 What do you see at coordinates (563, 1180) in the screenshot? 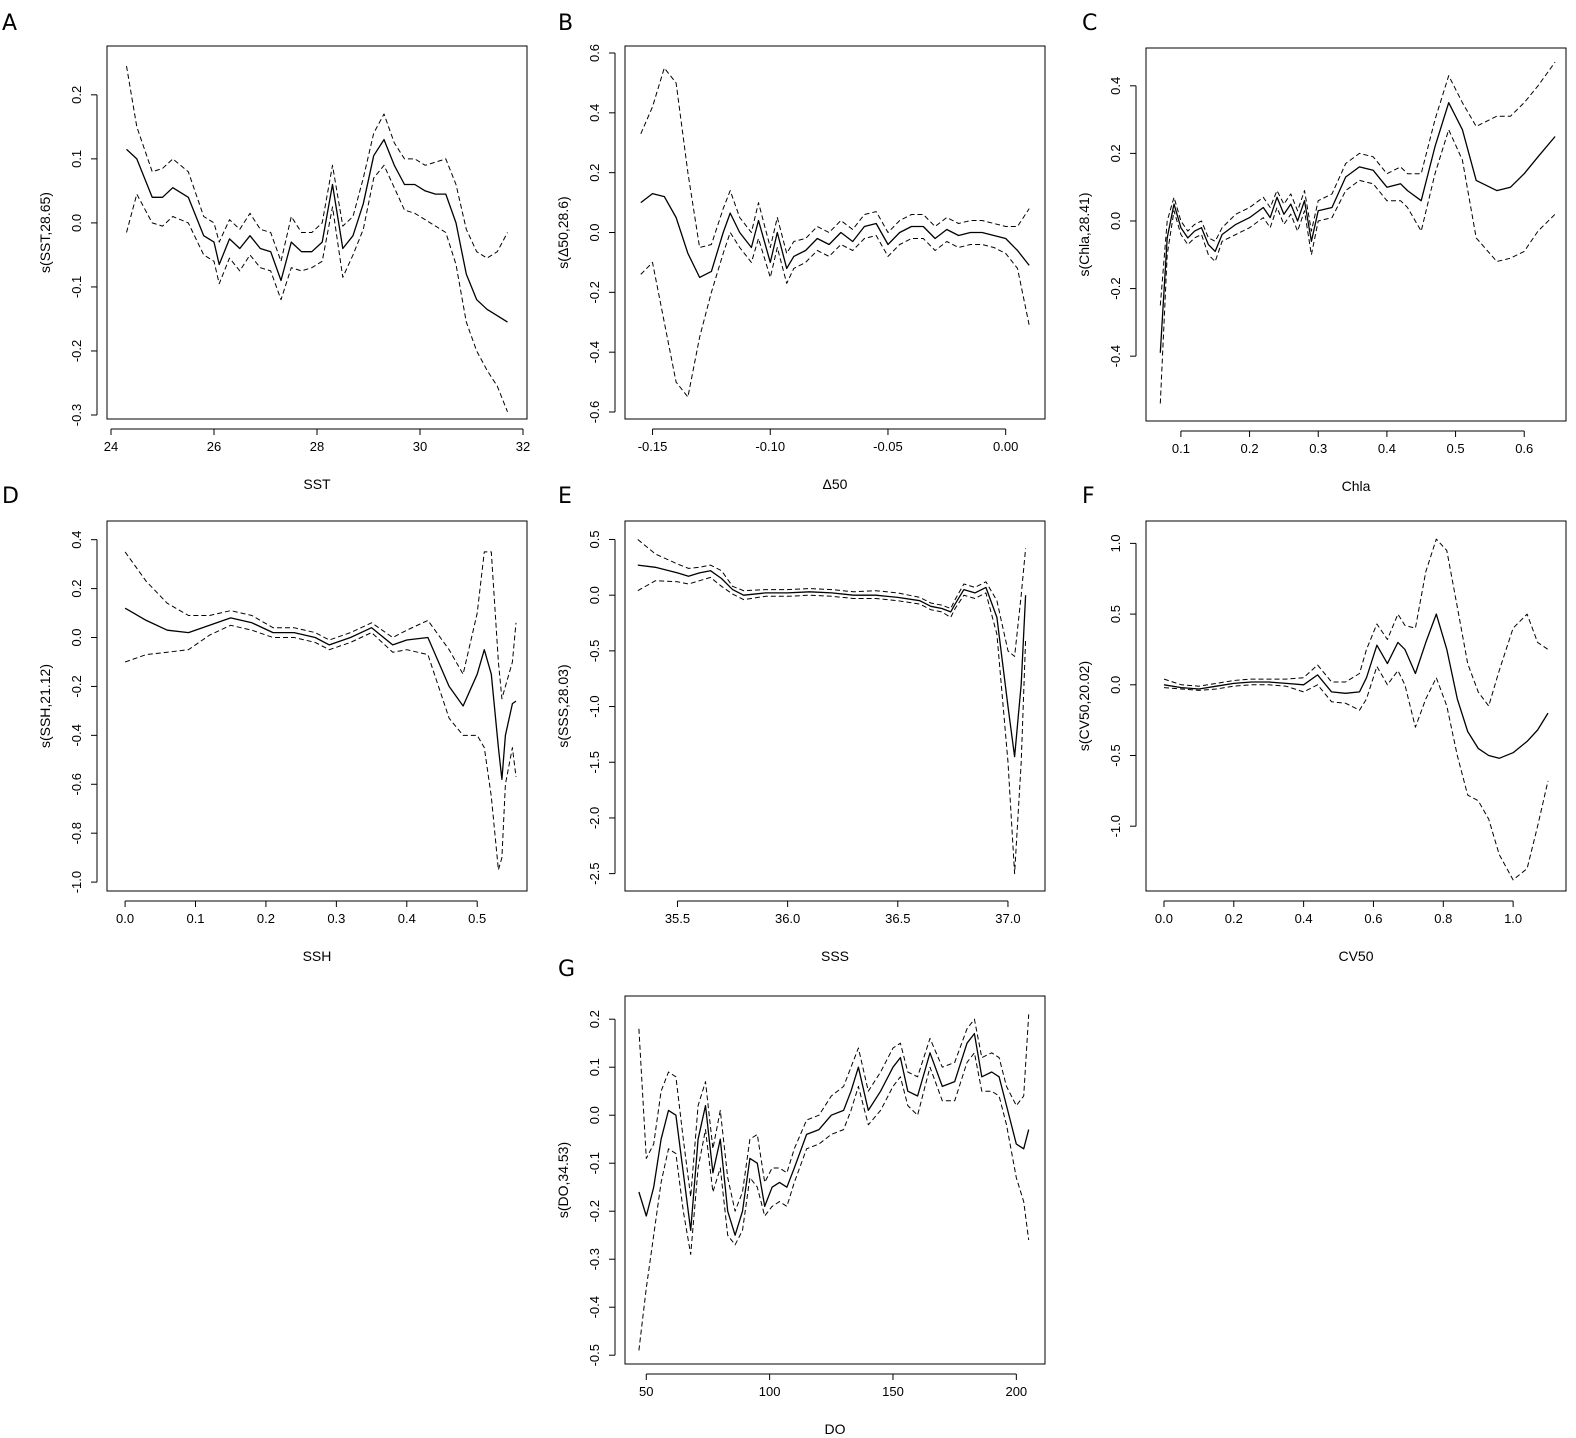
I see `y-axis-title: s(DO,34.53)` at bounding box center [563, 1180].